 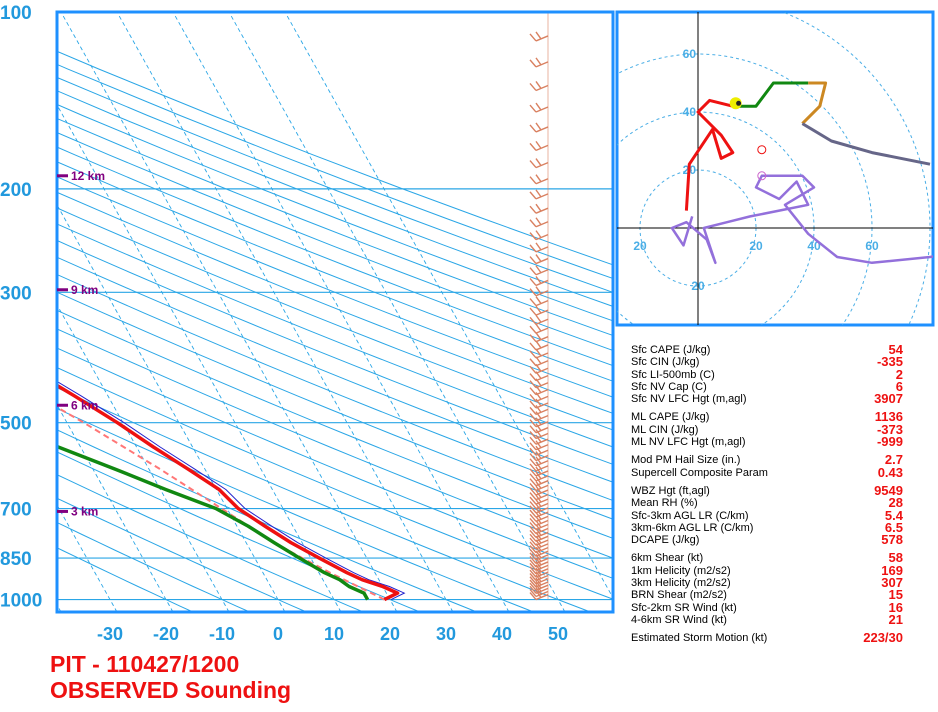 What do you see at coordinates (688, 442) in the screenshot?
I see `parameter-label: ML NV LFC Hgt (m,agl)` at bounding box center [688, 442].